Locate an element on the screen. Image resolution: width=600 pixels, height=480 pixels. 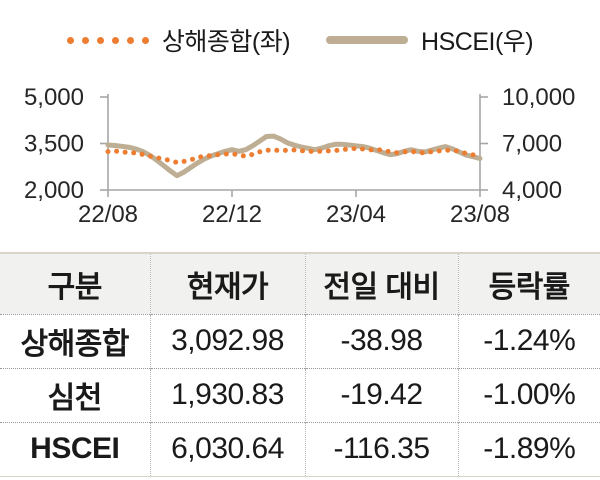
hscei-solid-marker-icon is located at coordinates (367, 40).